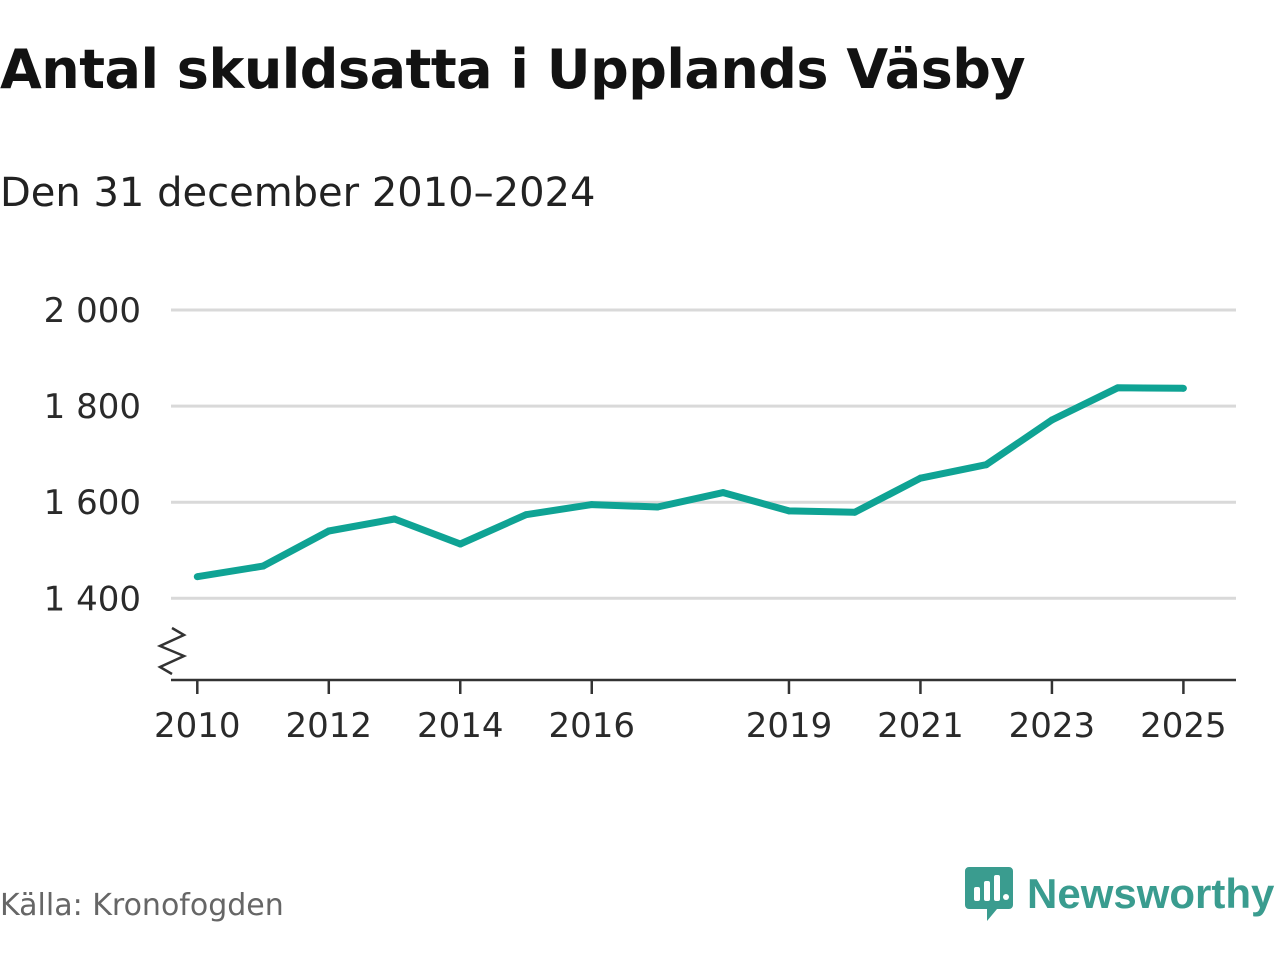 Image resolution: width=1280 pixels, height=960 pixels. What do you see at coordinates (197, 726) in the screenshot?
I see `x-tick-label: 2010` at bounding box center [197, 726].